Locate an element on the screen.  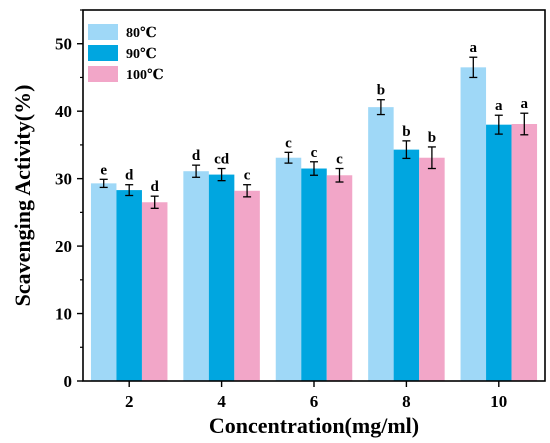
y-tick-label-30: 30 is located at coordinates (63, 179).